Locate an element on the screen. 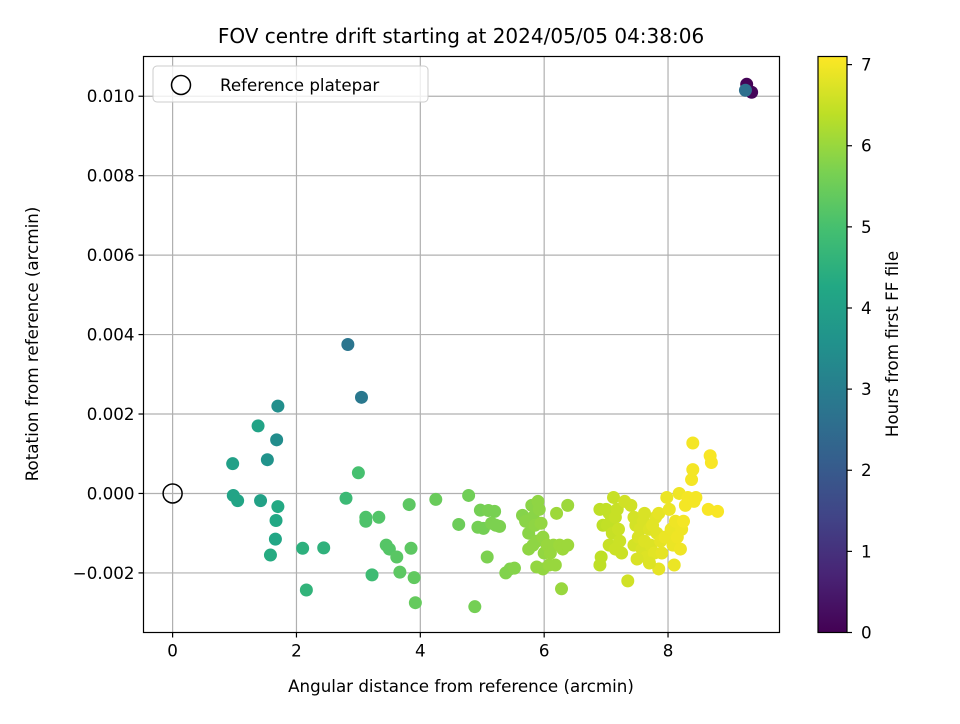  colorbar-tick-label: 6 is located at coordinates (866, 146).